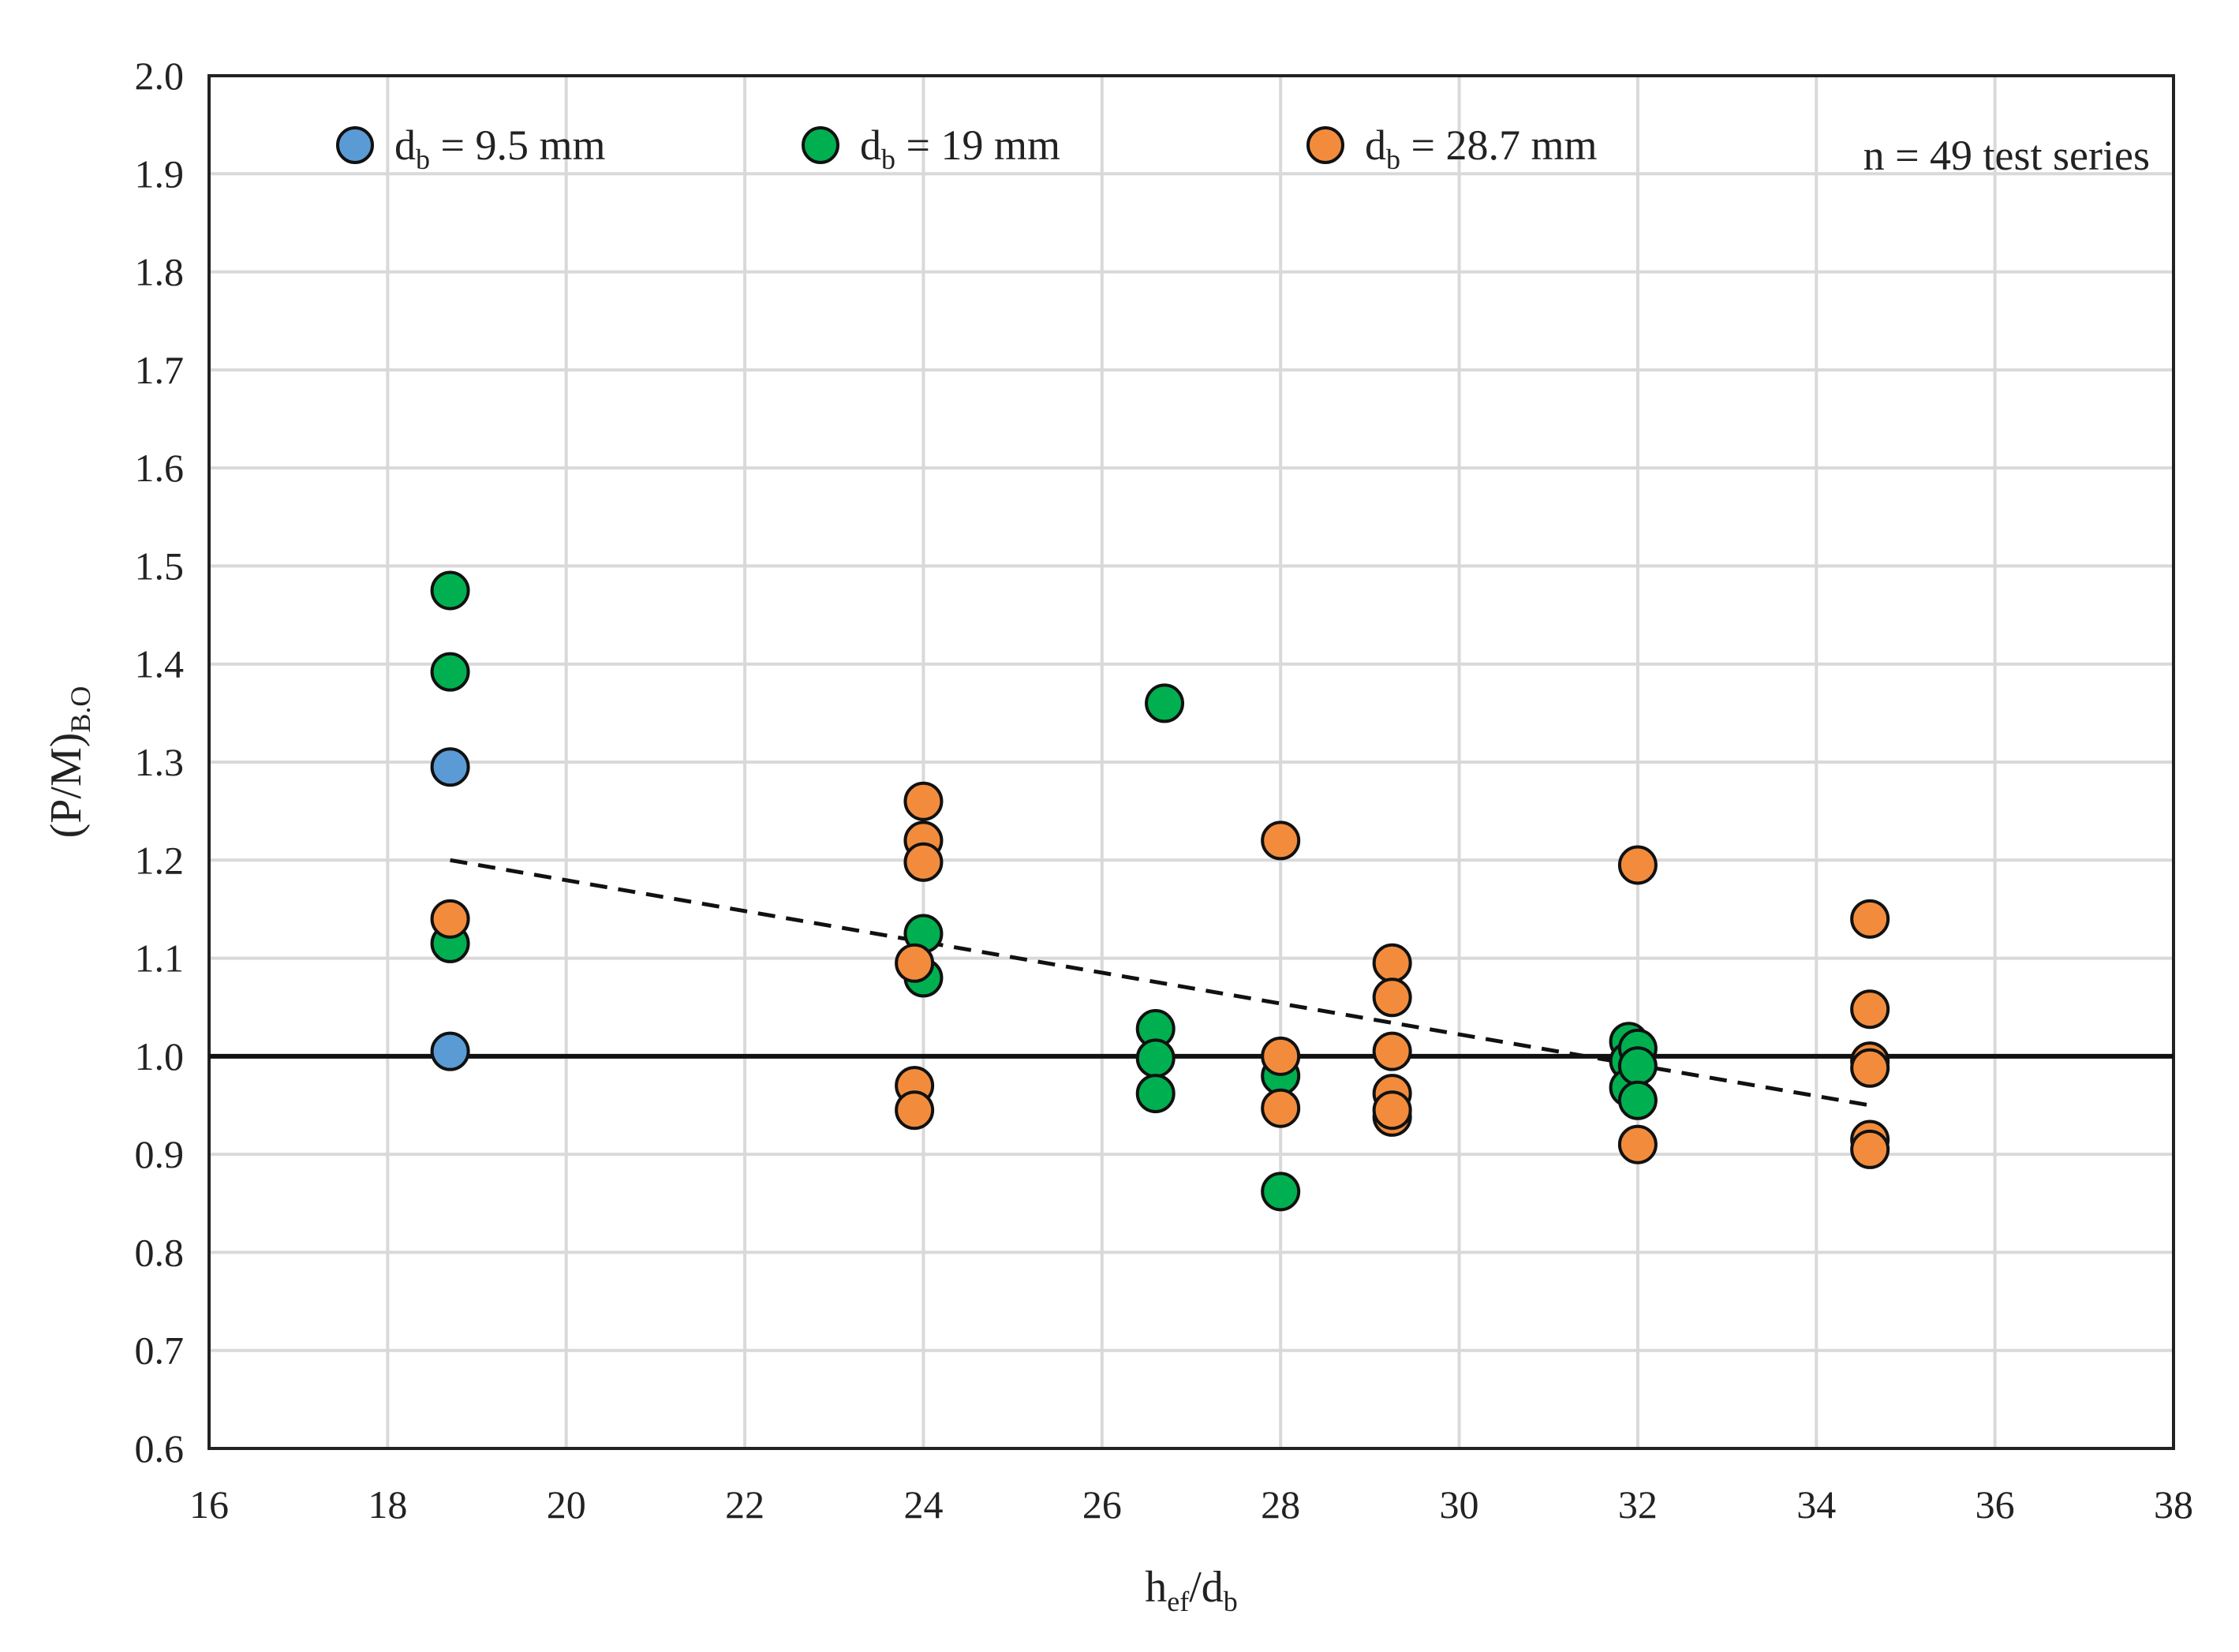 The image size is (2239, 1652). Describe the element at coordinates (160, 174) in the screenshot. I see `y-tick-label: 1.9` at that location.